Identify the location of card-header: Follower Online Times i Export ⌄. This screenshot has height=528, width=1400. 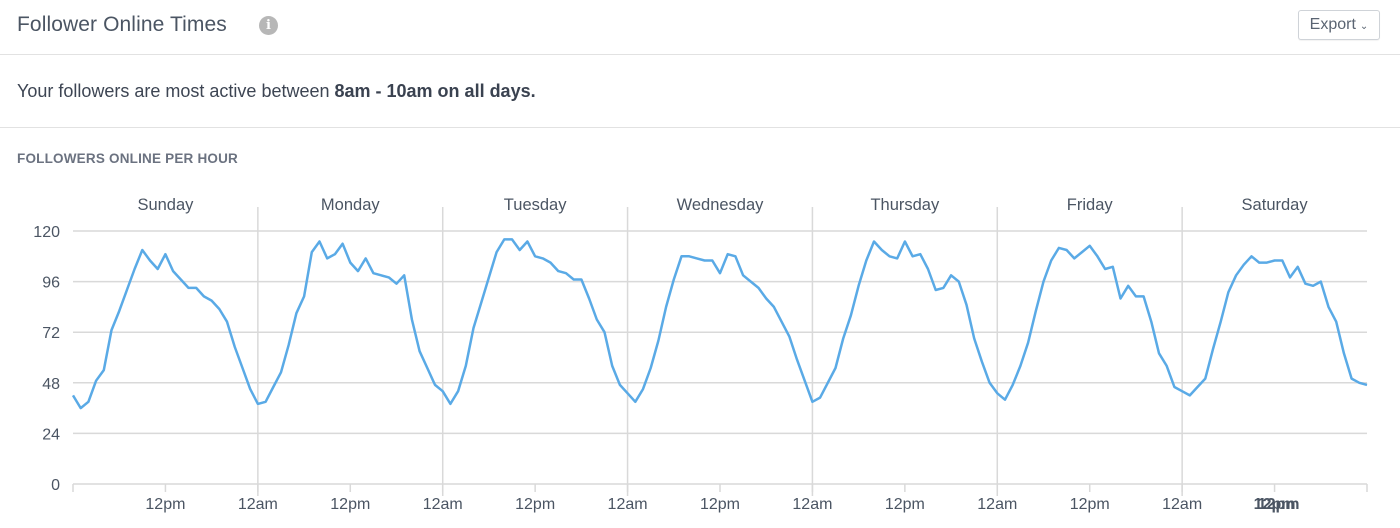
(700, 27).